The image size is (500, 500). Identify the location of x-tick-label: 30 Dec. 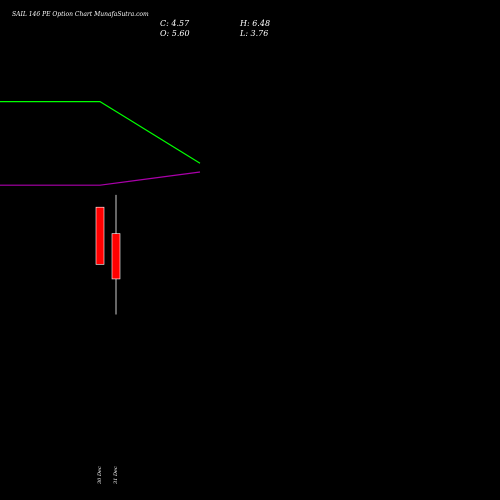
(100, 475).